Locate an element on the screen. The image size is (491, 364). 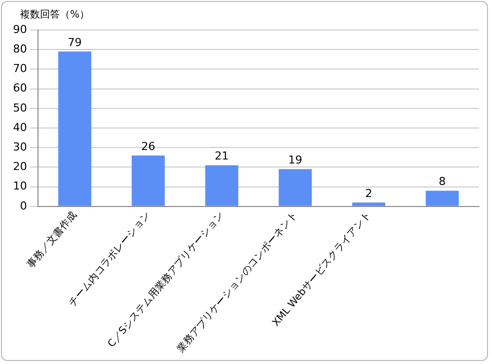
y-tick-label: 0 is located at coordinates (23, 205).